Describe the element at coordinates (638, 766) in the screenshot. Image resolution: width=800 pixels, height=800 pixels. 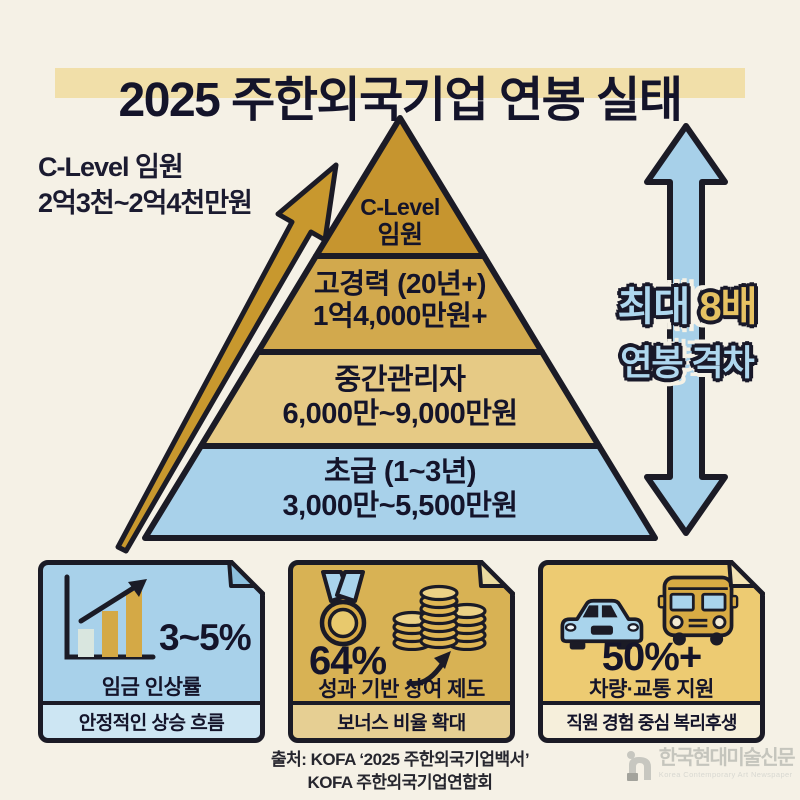
I see `publisher-logo-icon` at that location.